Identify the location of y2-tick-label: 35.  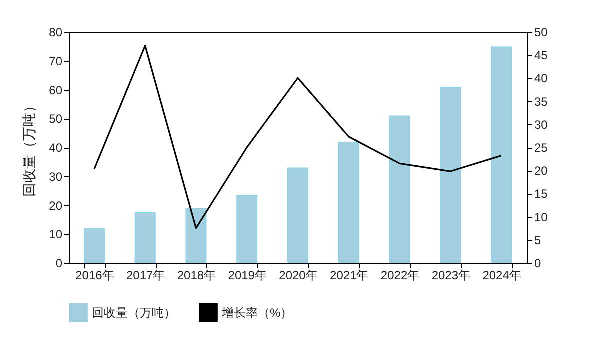
(541, 101).